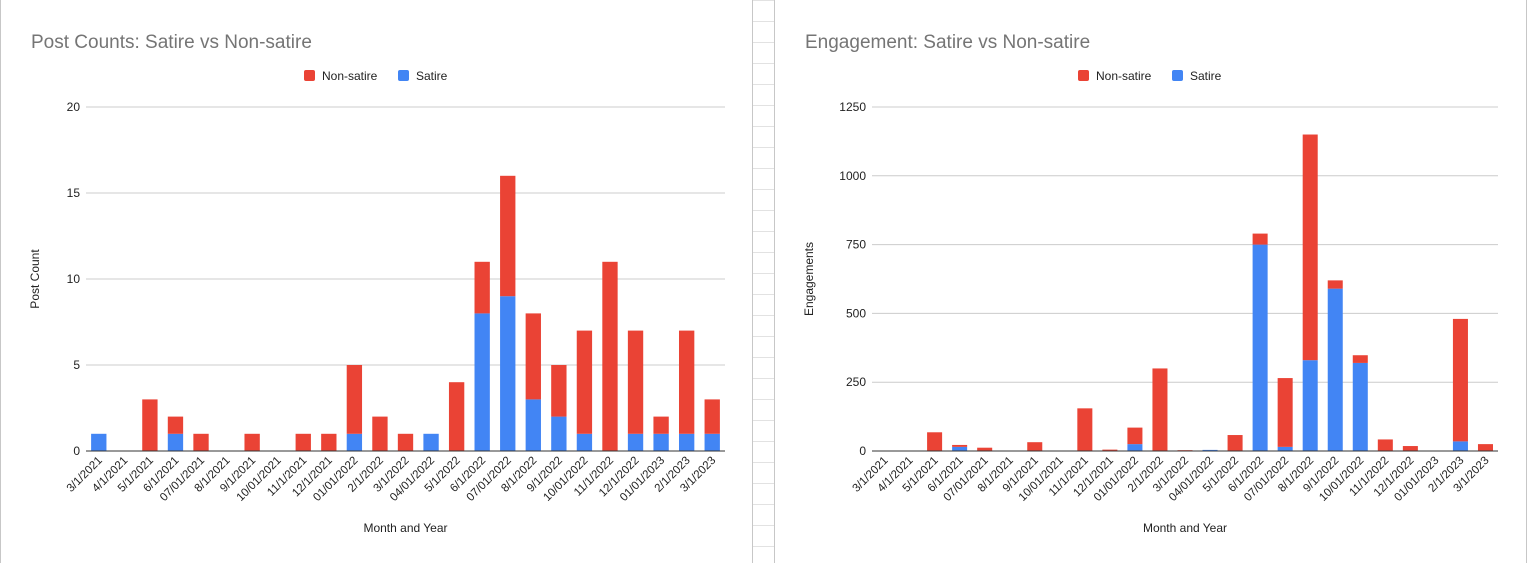 The height and width of the screenshot is (563, 1527). I want to click on y-tick-label: 10, so click(74, 279).